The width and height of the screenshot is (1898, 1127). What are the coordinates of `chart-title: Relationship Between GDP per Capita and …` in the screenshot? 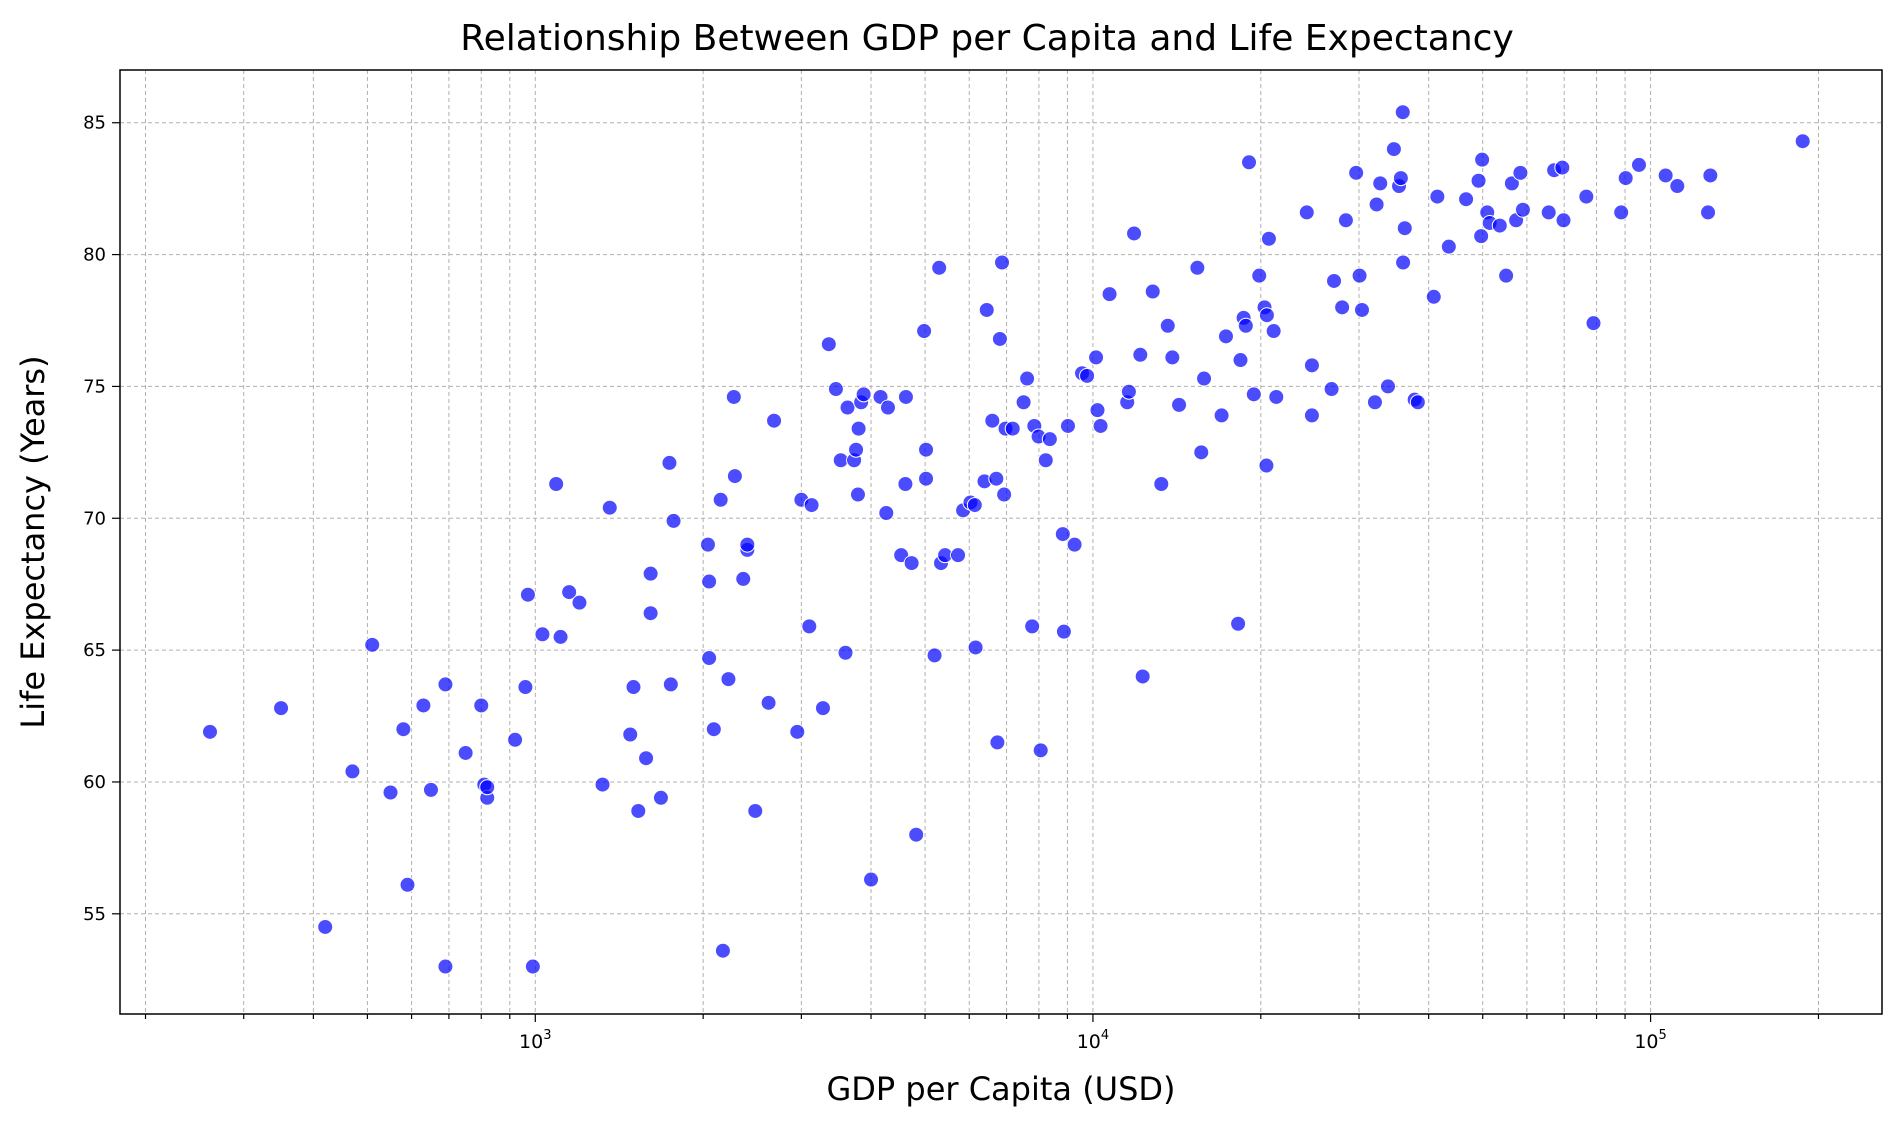 It's located at (987, 38).